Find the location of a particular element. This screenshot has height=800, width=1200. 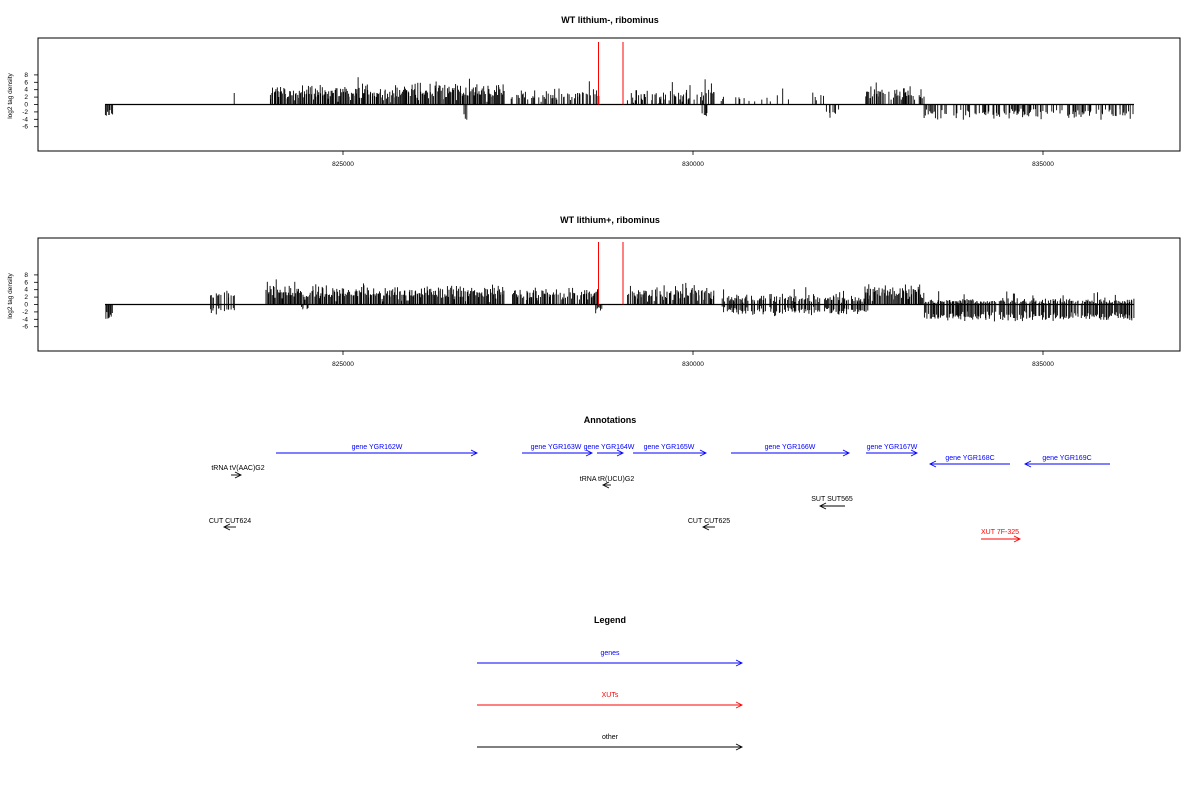

legend: Legend genes XUTs other is located at coordinates (610, 683).